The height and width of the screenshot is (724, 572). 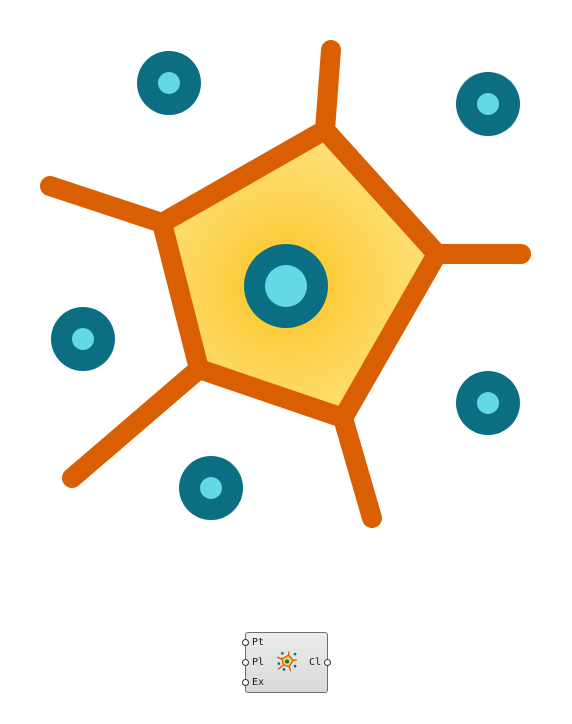 I want to click on cell-center-point, so click(x=286, y=286).